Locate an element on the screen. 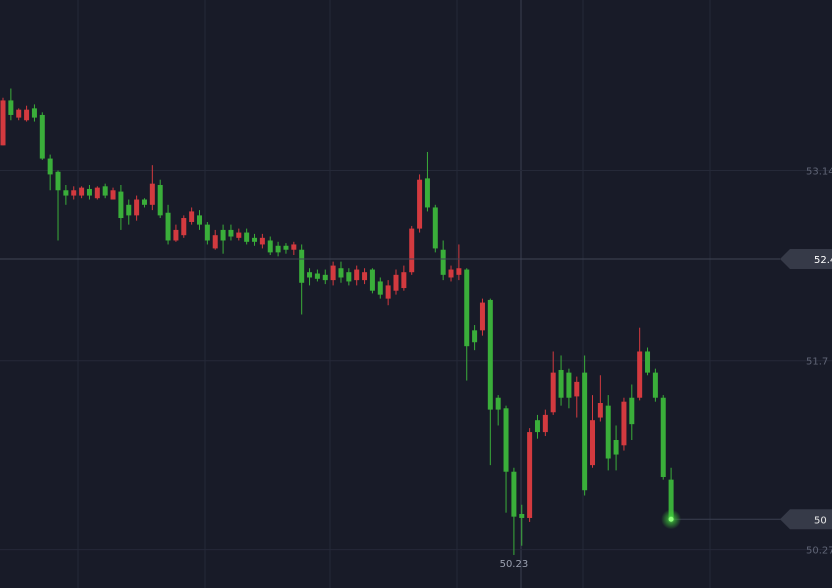  y-tick-label: 53.14 is located at coordinates (819, 171).